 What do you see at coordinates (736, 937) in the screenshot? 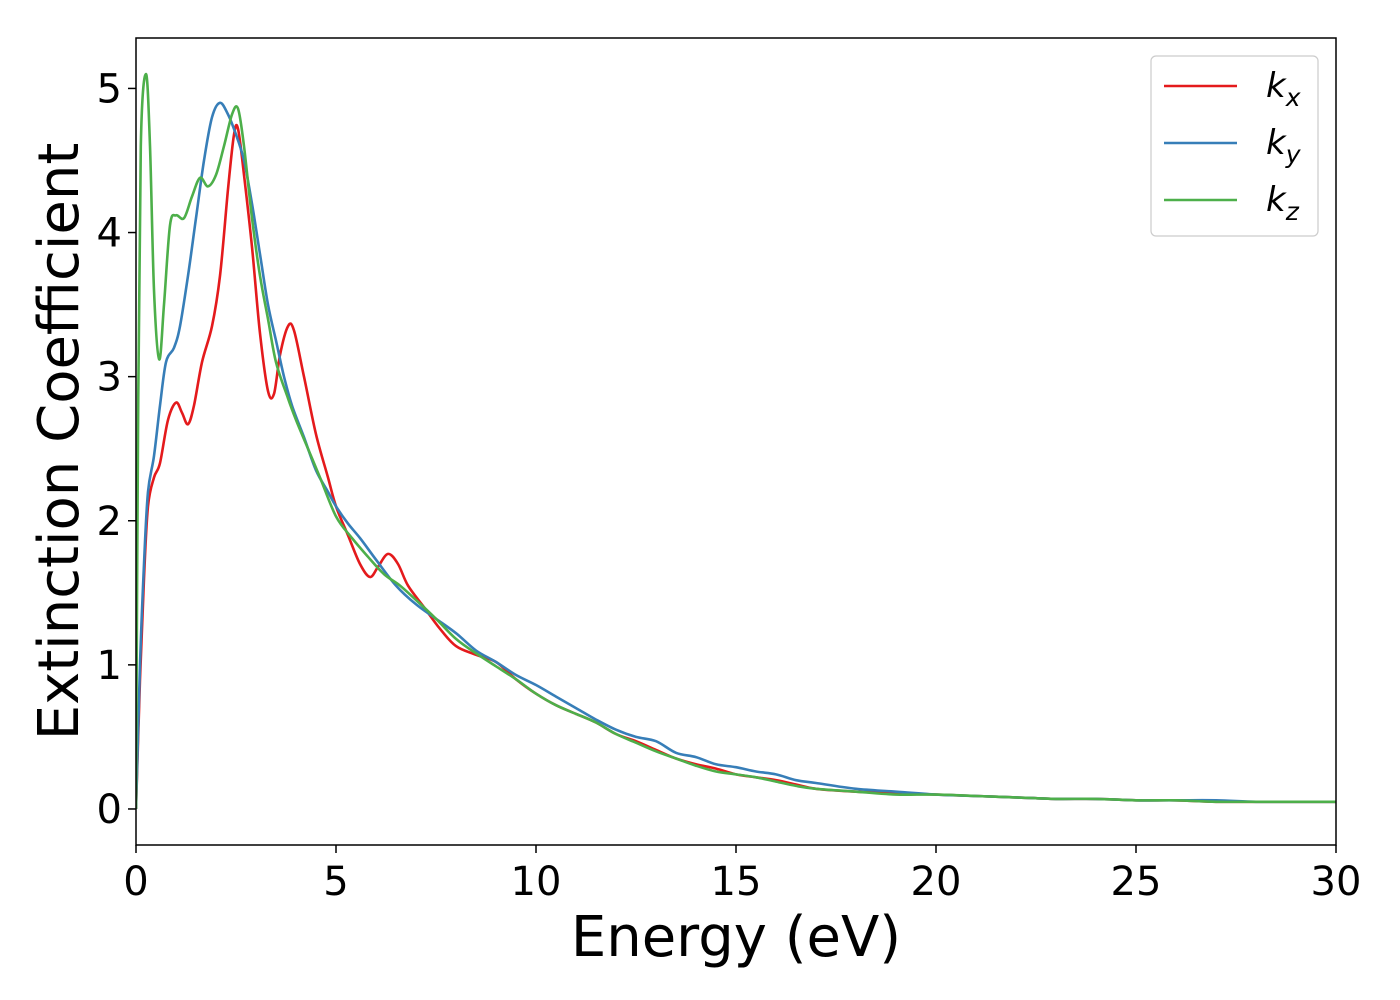
I see `x-axis-label: Energy (eV)` at bounding box center [736, 937].